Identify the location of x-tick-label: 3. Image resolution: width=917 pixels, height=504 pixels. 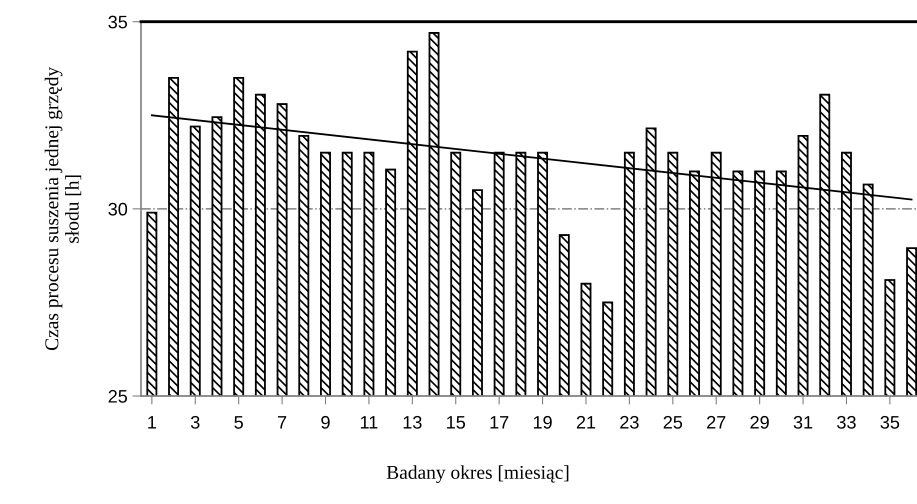
(195, 422).